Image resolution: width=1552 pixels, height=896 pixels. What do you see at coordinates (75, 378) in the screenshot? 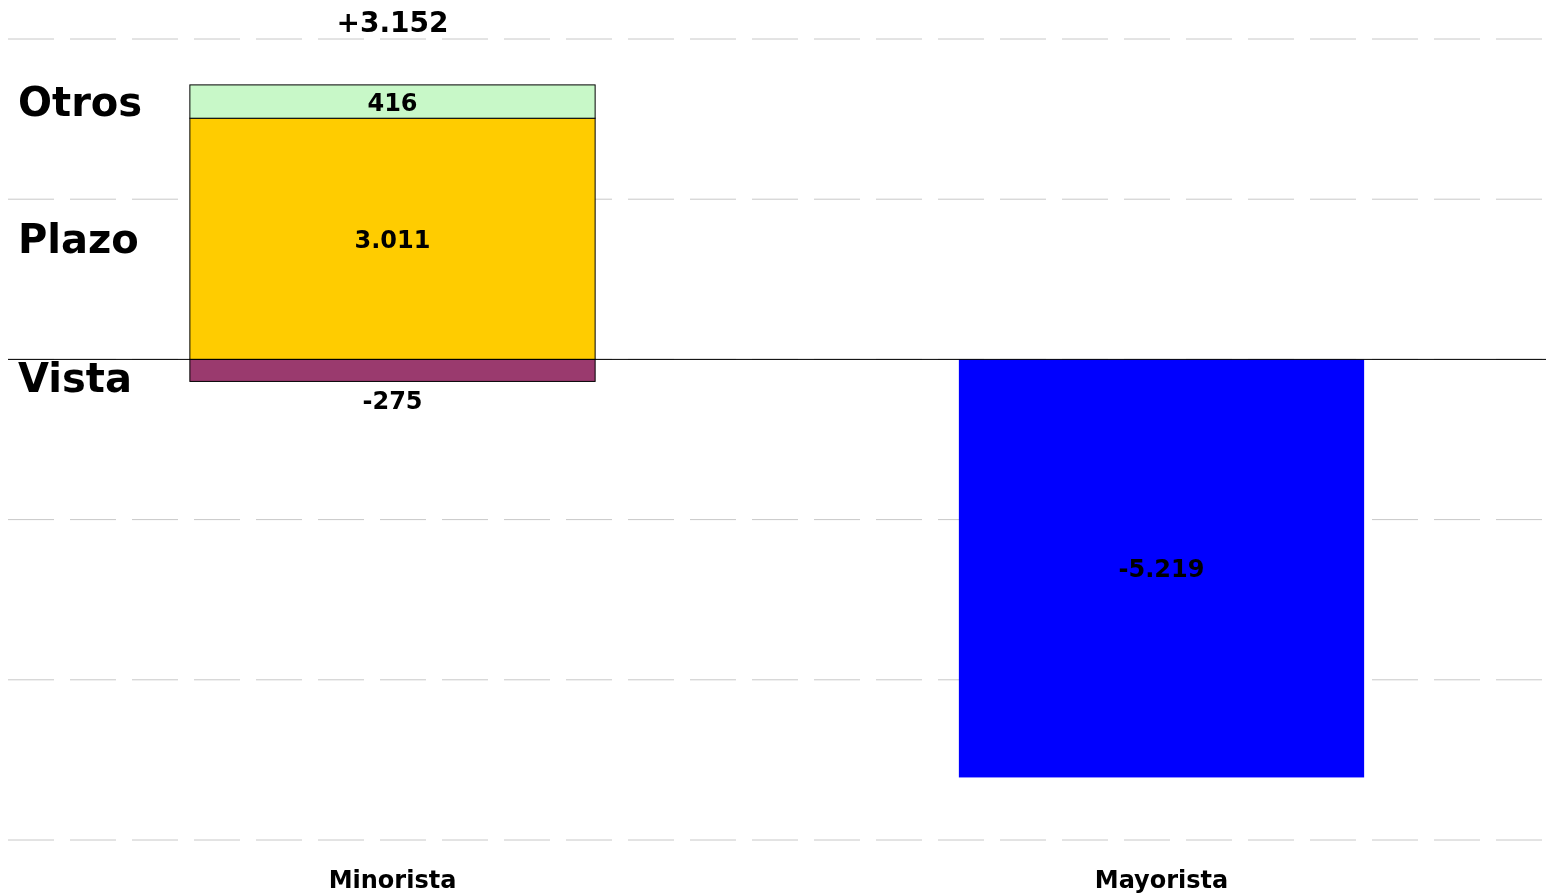
I see `series-label: Vista` at bounding box center [75, 378].